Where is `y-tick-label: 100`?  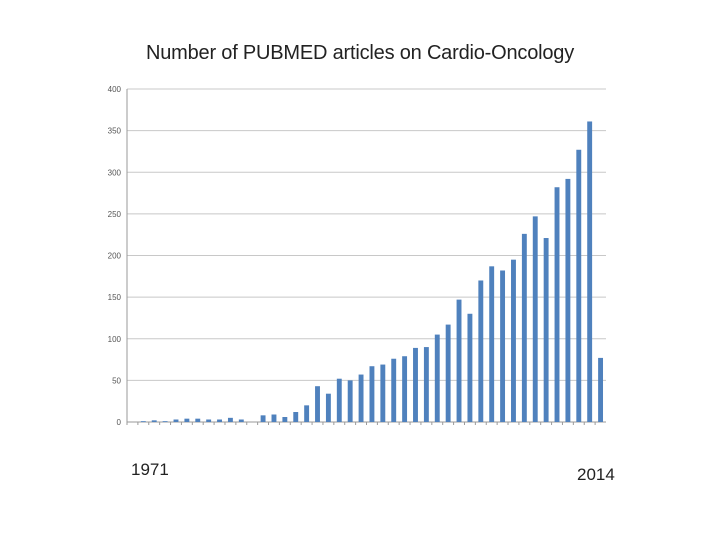 y-tick-label: 100 is located at coordinates (115, 339).